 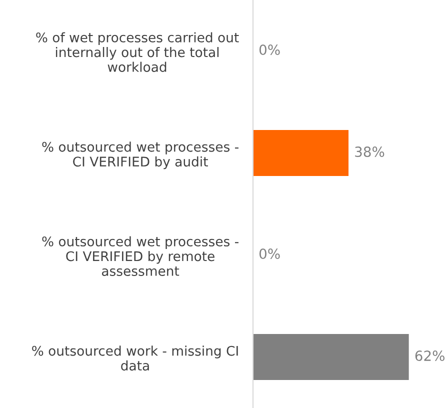 What do you see at coordinates (429, 356) in the screenshot?
I see `data-label: 62%` at bounding box center [429, 356].